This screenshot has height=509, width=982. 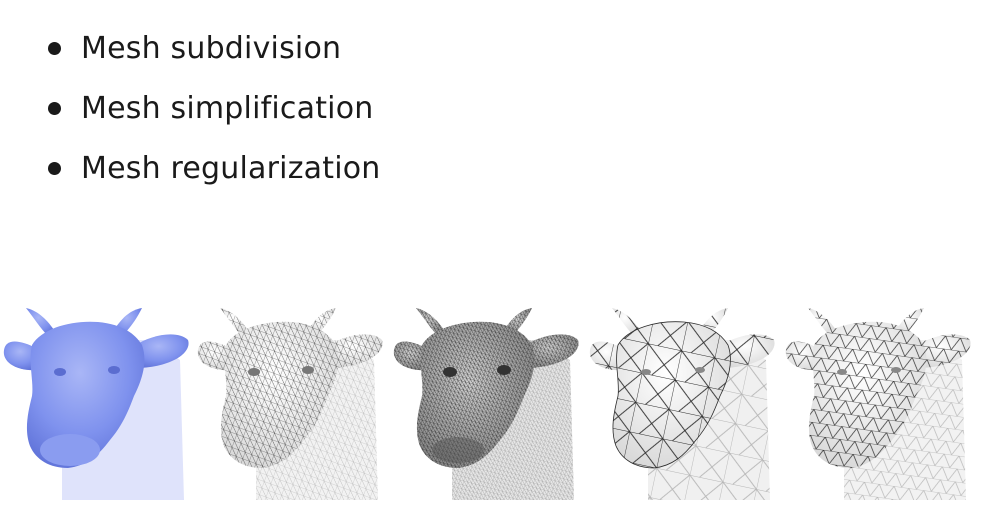 I want to click on cow-subdivided-wireframe-icon, so click(x=292, y=400).